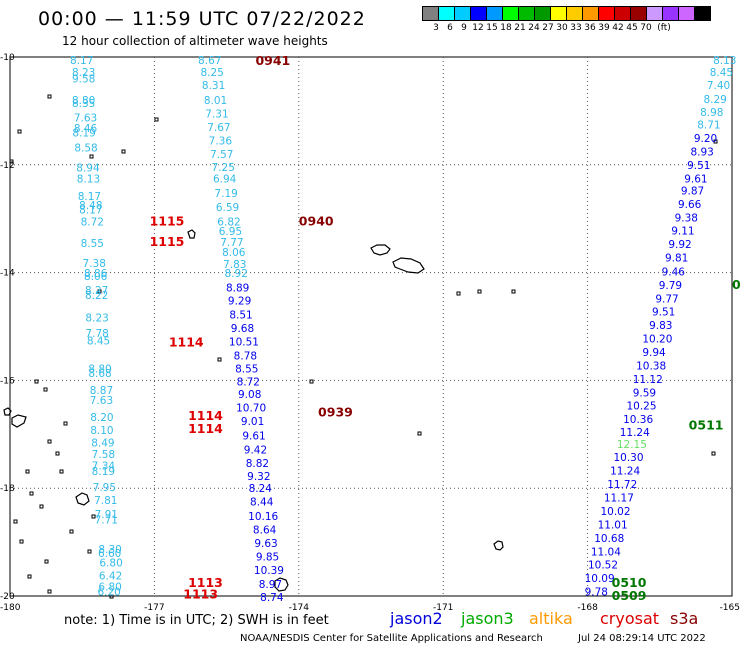 The height and width of the screenshot is (650, 740). What do you see at coordinates (96, 318) in the screenshot?
I see `swh-value: 8.23` at bounding box center [96, 318].